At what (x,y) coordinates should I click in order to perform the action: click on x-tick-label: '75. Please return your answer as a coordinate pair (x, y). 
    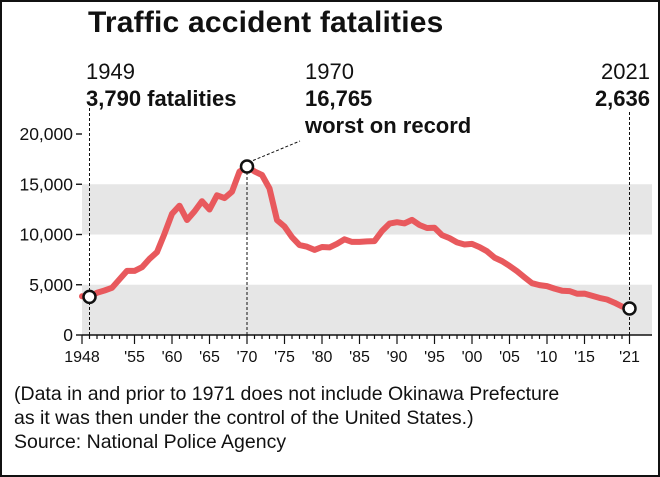
    Looking at the image, I should click on (284, 357).